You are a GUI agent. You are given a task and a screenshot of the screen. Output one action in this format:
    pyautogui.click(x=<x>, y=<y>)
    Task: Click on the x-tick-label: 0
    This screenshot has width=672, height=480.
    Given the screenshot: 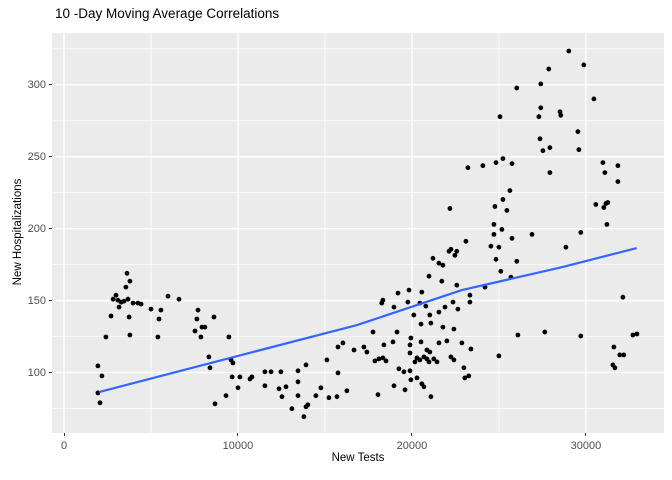 What is the action you would take?
    pyautogui.click(x=64, y=446)
    